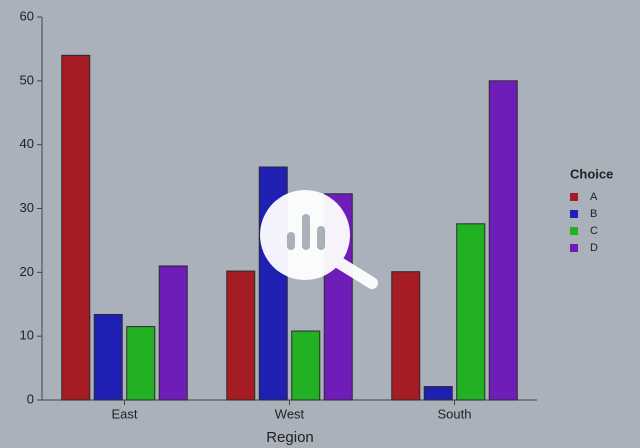 Image resolution: width=640 pixels, height=448 pixels. What do you see at coordinates (594, 231) in the screenshot?
I see `legend-label: C` at bounding box center [594, 231].